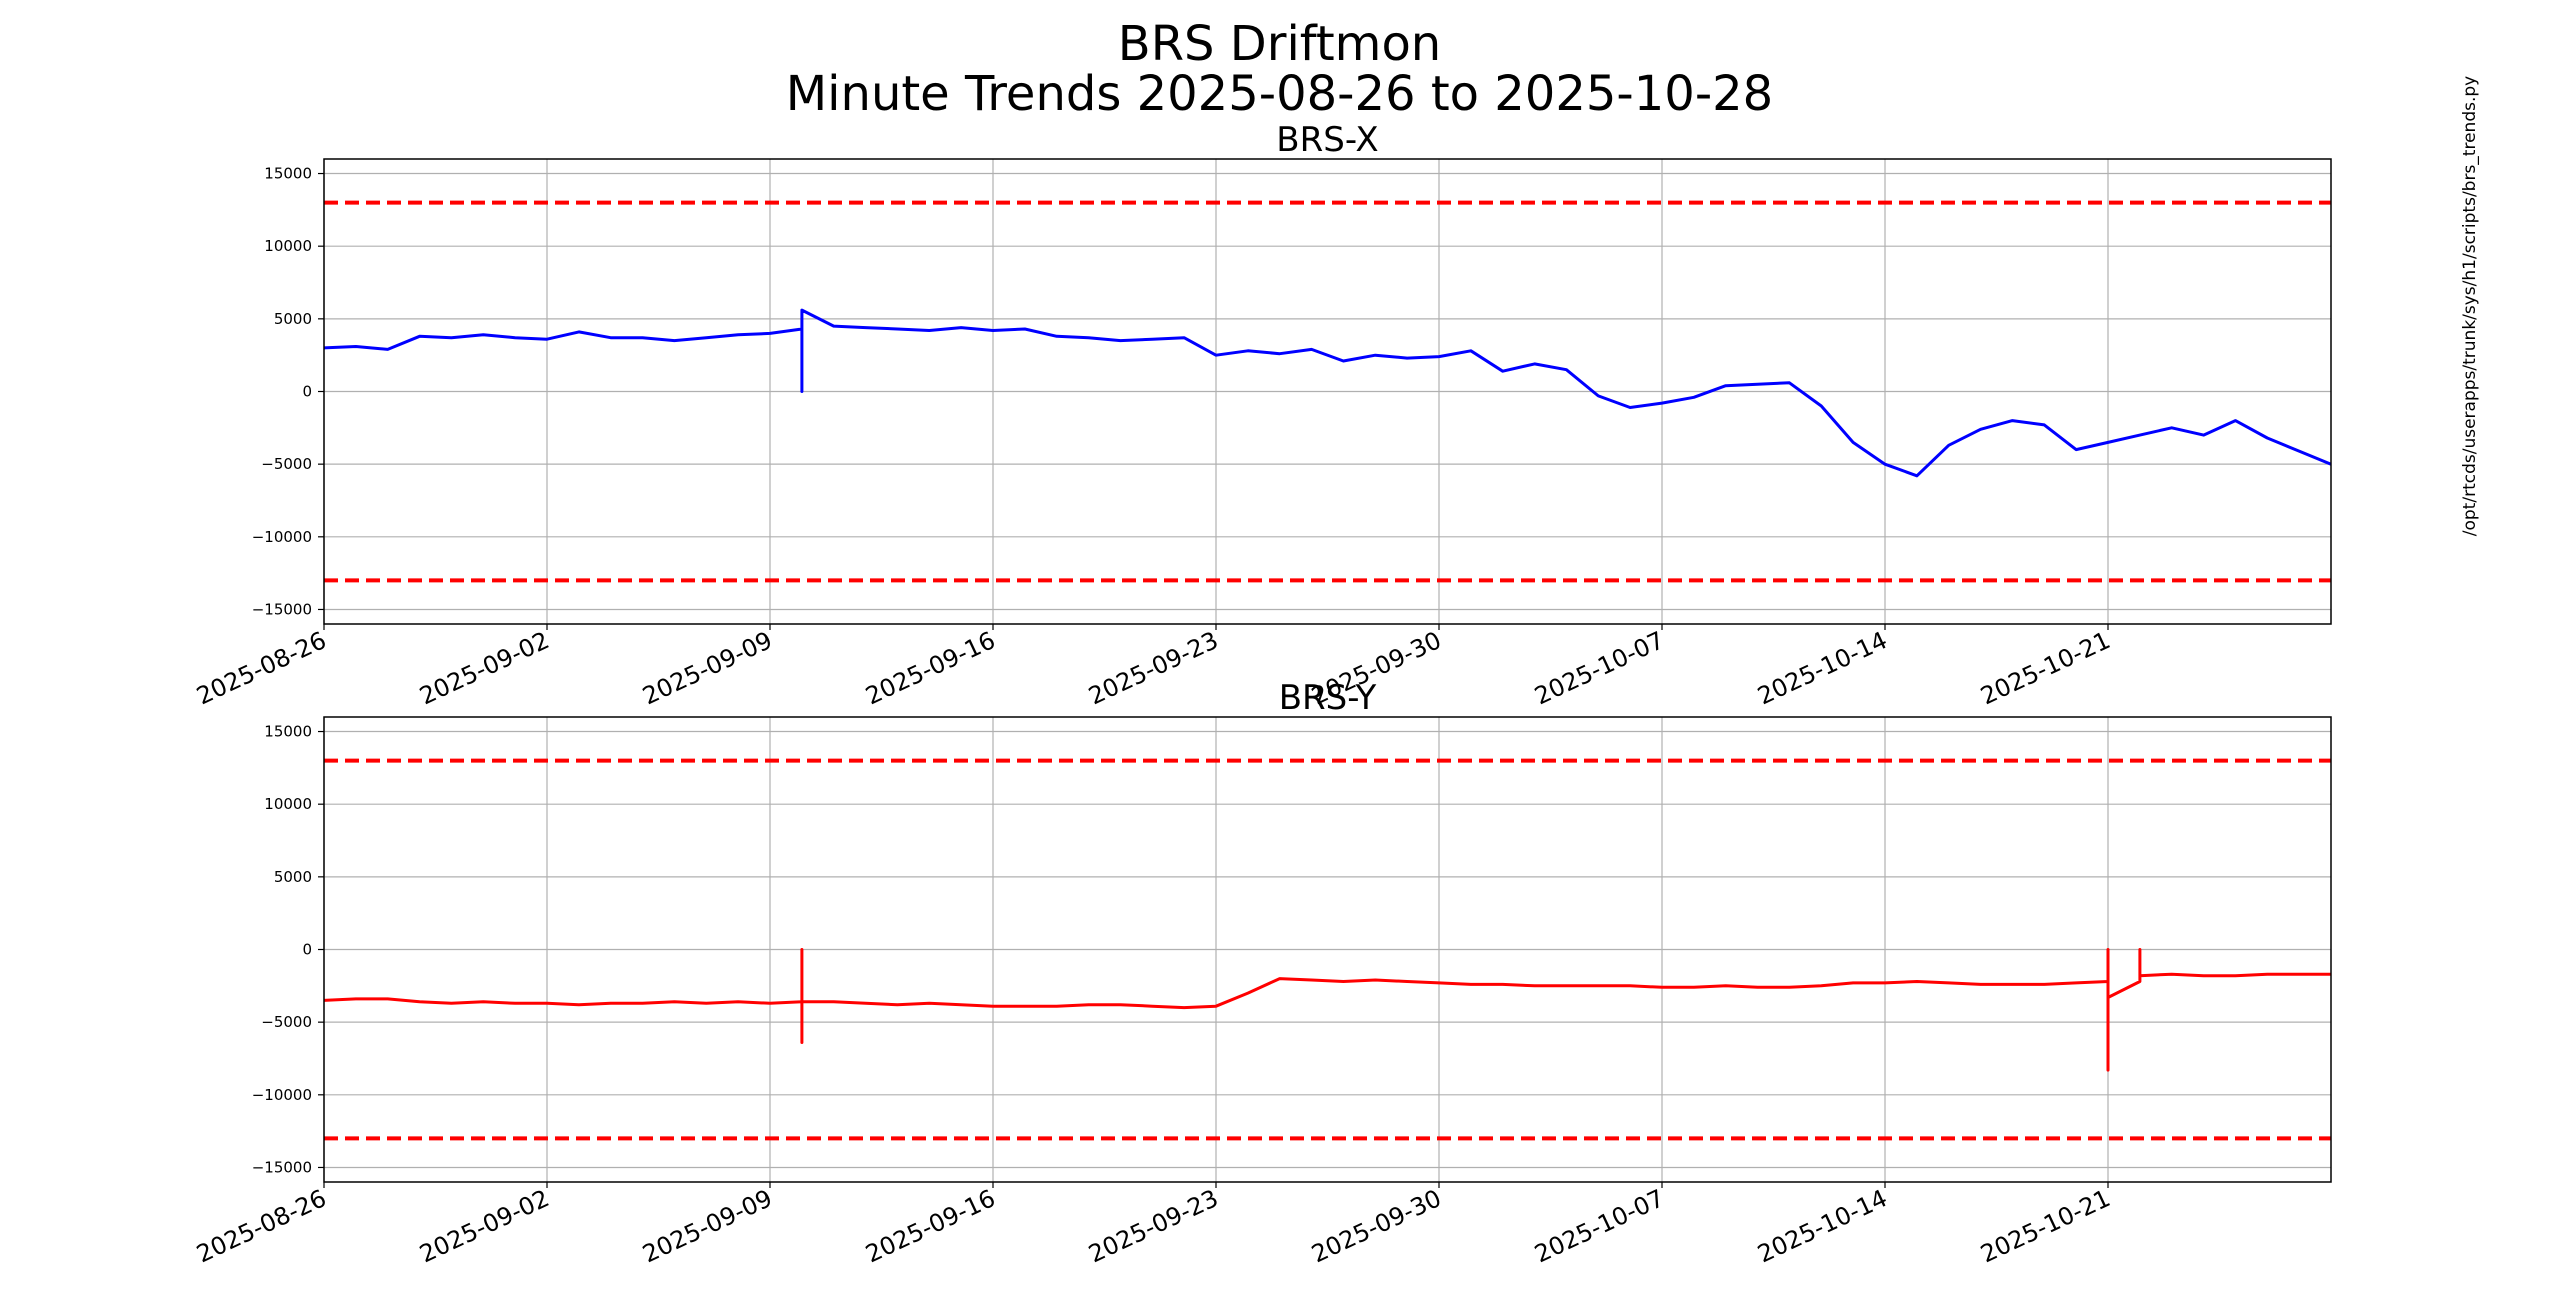  Describe the element at coordinates (1327, 140) in the screenshot. I see `panel-title: BRS-X` at that location.